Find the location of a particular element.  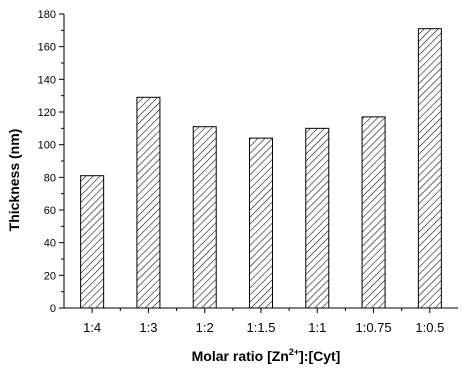

x-axis-title-part-1: Molar ratio [Zn is located at coordinates (240, 356).